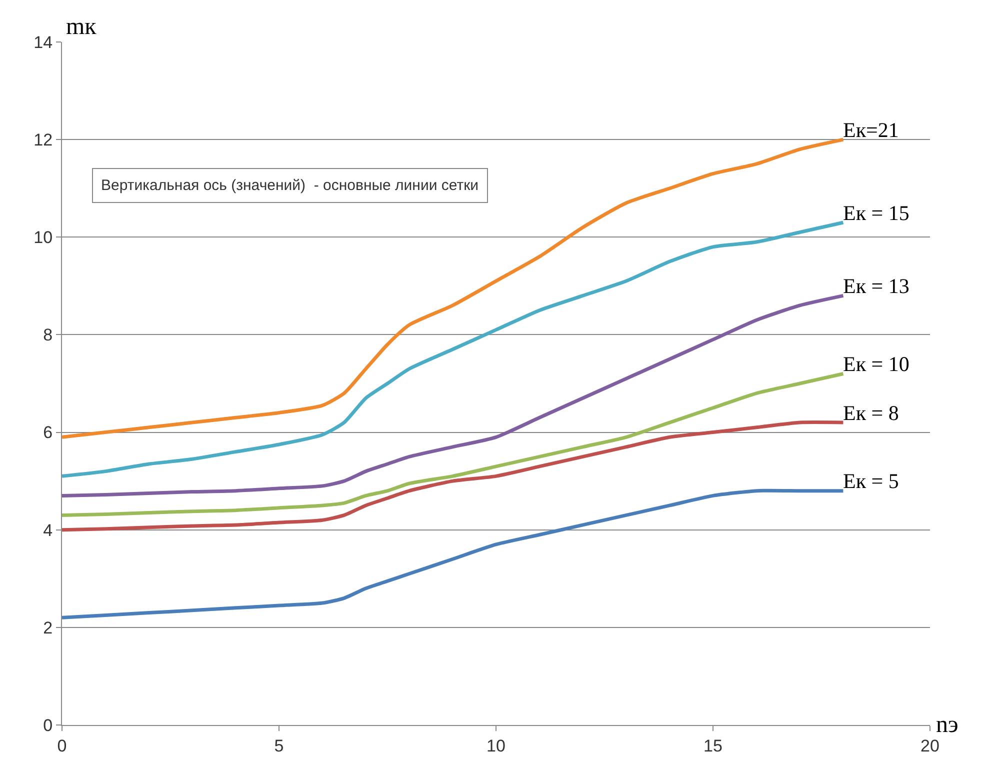 This screenshot has width=989, height=771. I want to click on y-tick-label: 0, so click(48, 725).